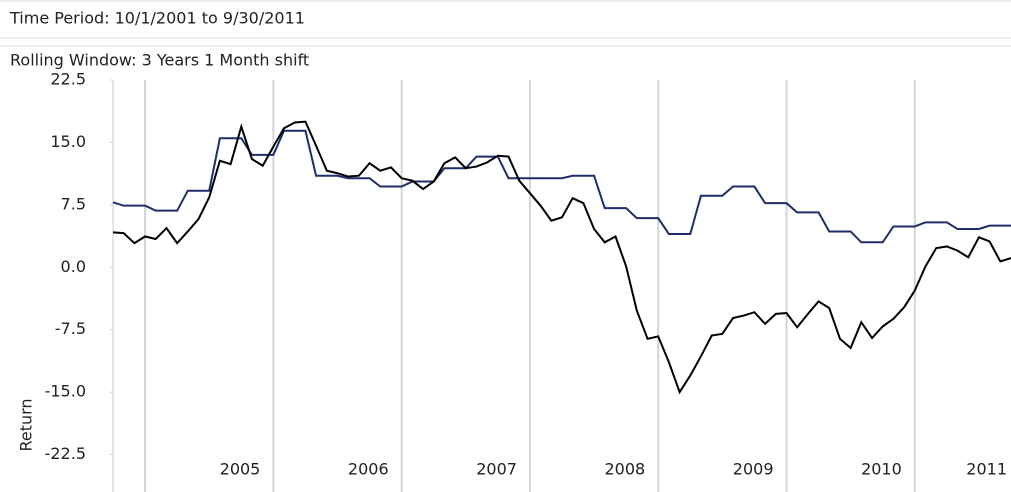 Image resolution: width=1011 pixels, height=492 pixels. What do you see at coordinates (496, 469) in the screenshot?
I see `x-tick-label: 2007` at bounding box center [496, 469].